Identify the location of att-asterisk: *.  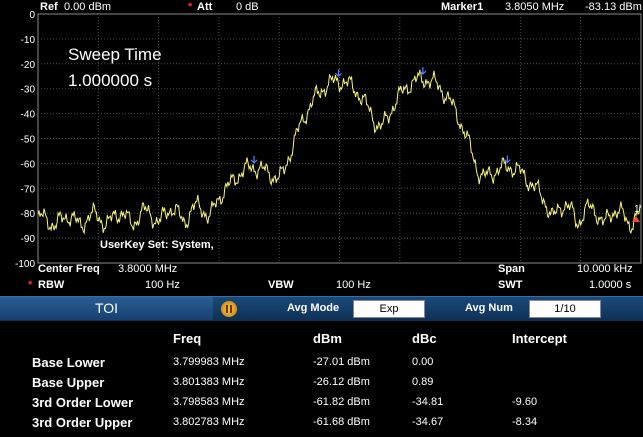
(190, 7).